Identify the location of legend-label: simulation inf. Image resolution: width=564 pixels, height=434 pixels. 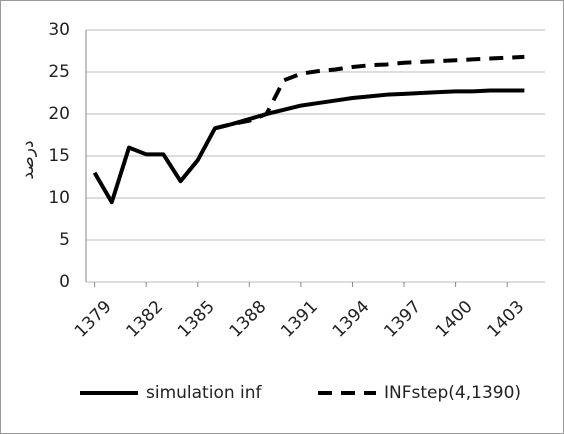
(204, 393).